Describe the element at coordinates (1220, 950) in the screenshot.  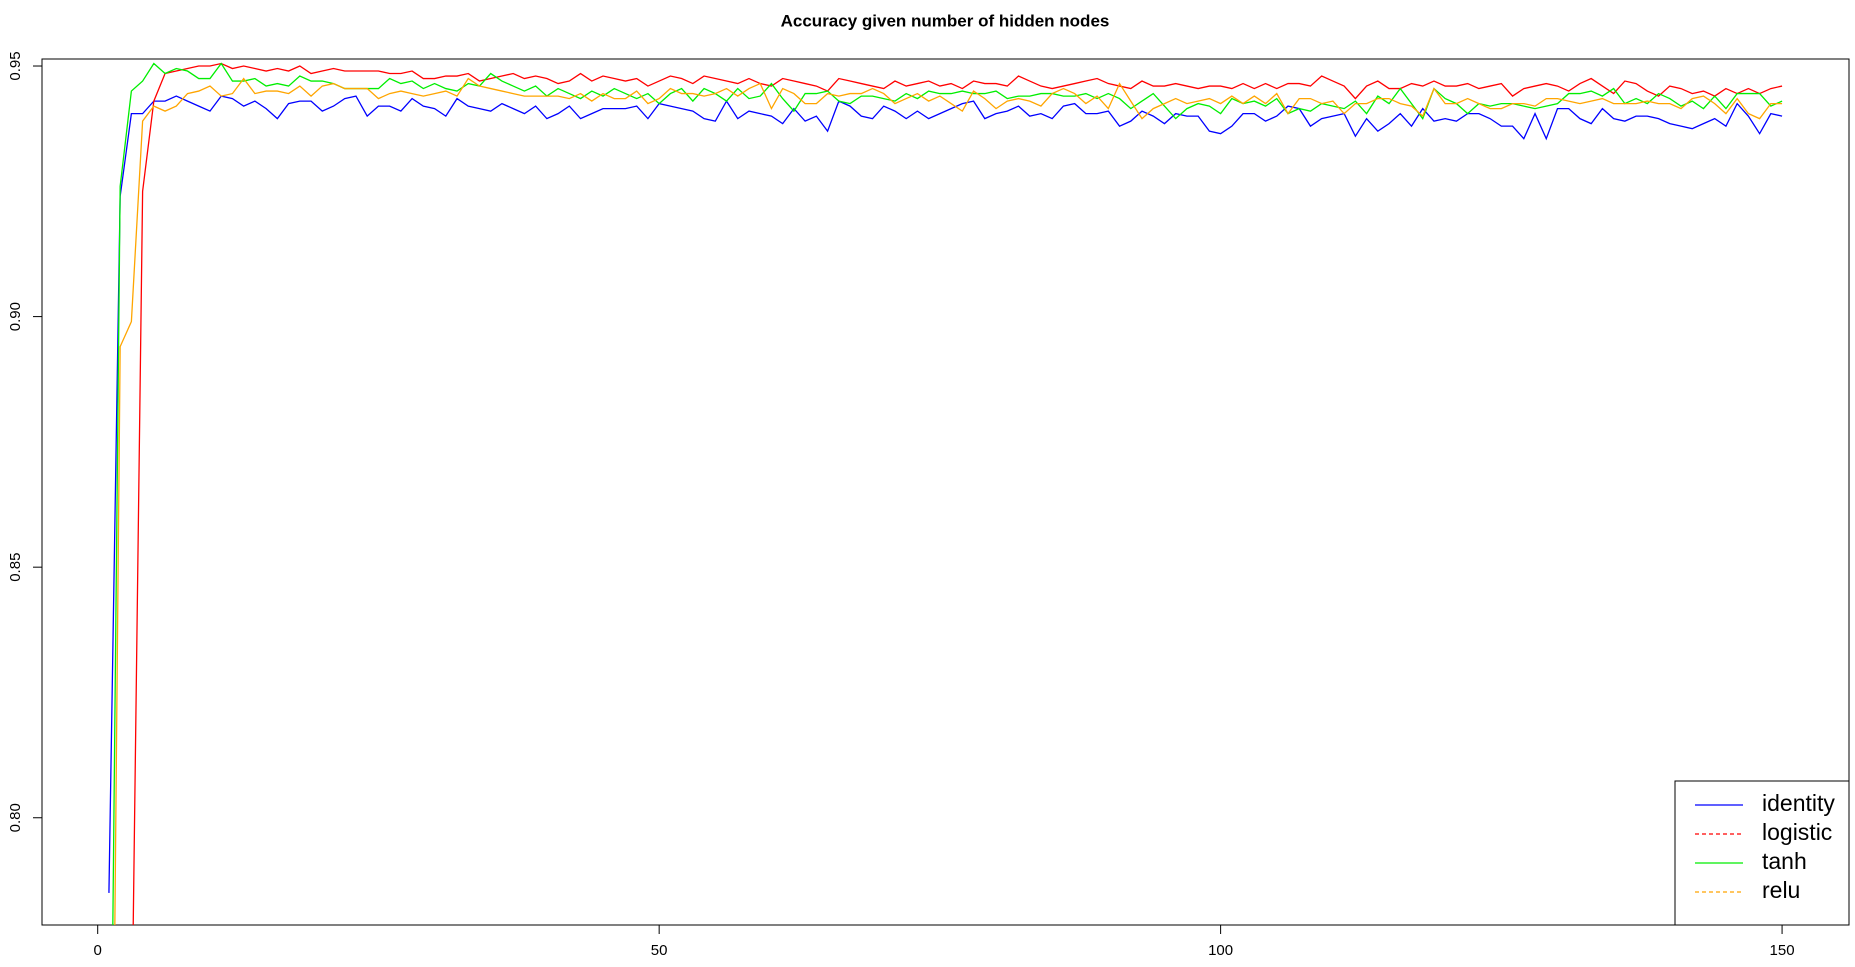
I see `x-tick-label: 100` at that location.